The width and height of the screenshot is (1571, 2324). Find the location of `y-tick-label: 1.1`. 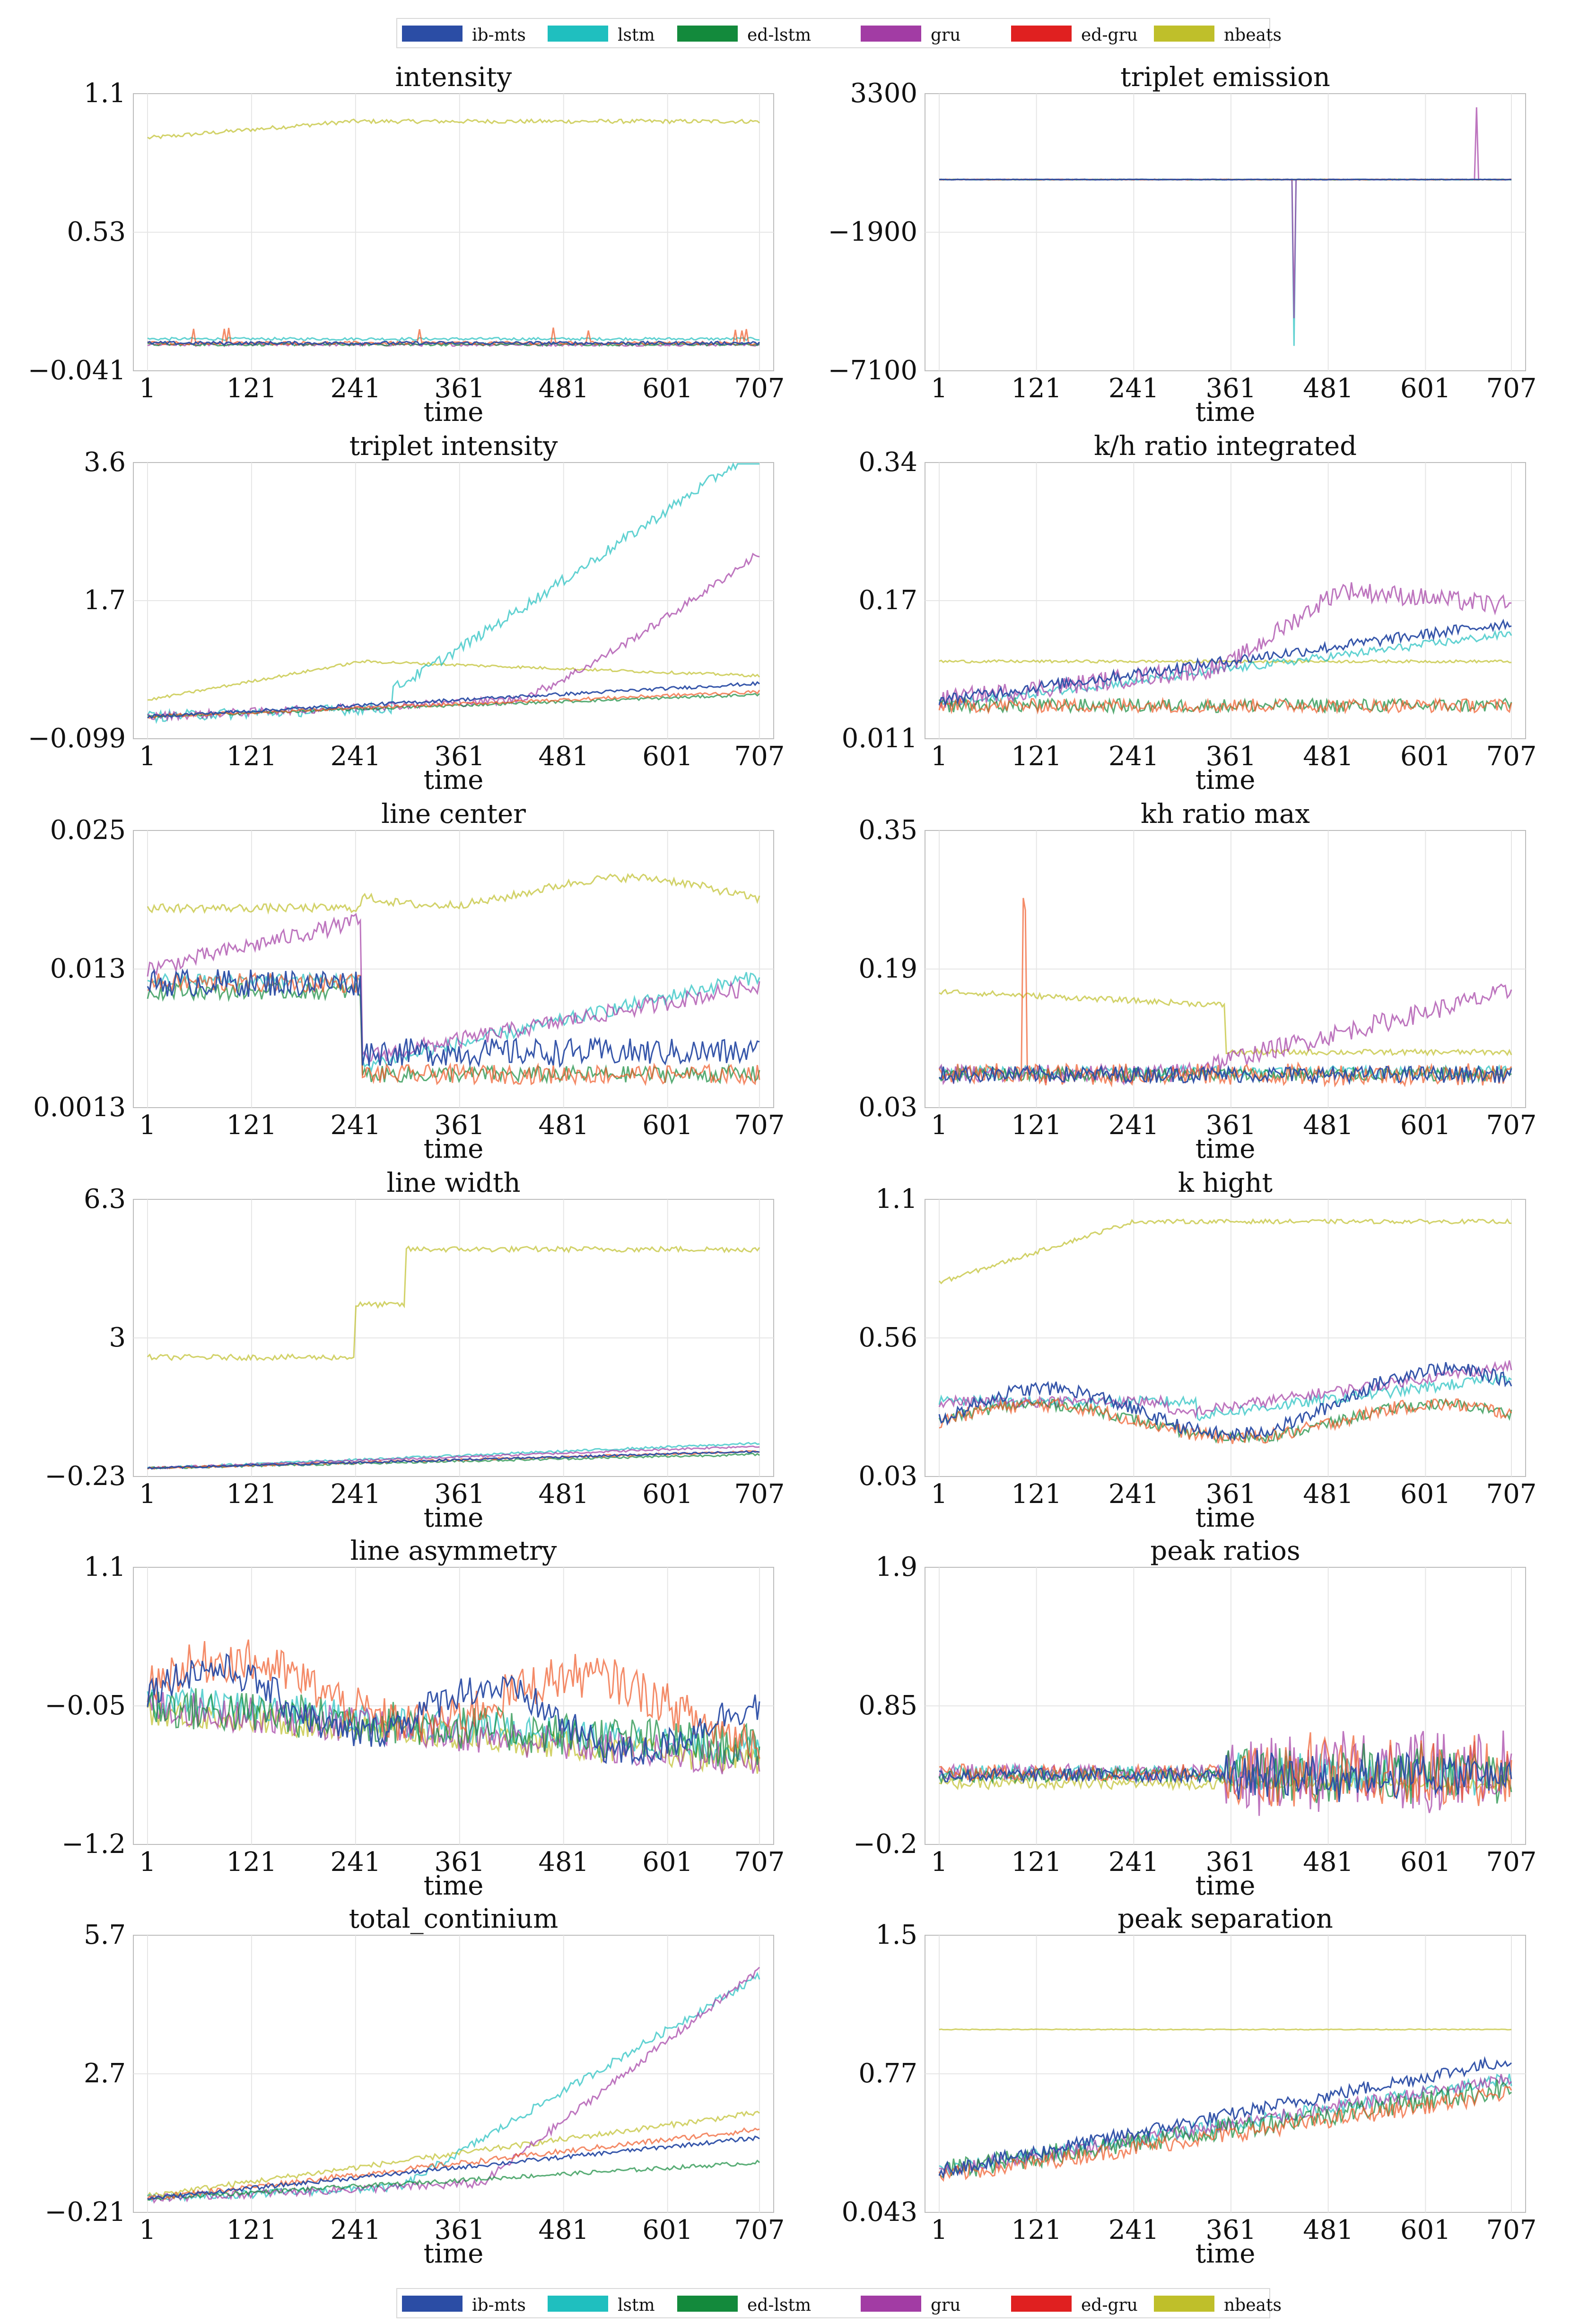

y-tick-label: 1.1 is located at coordinates (896, 1199).